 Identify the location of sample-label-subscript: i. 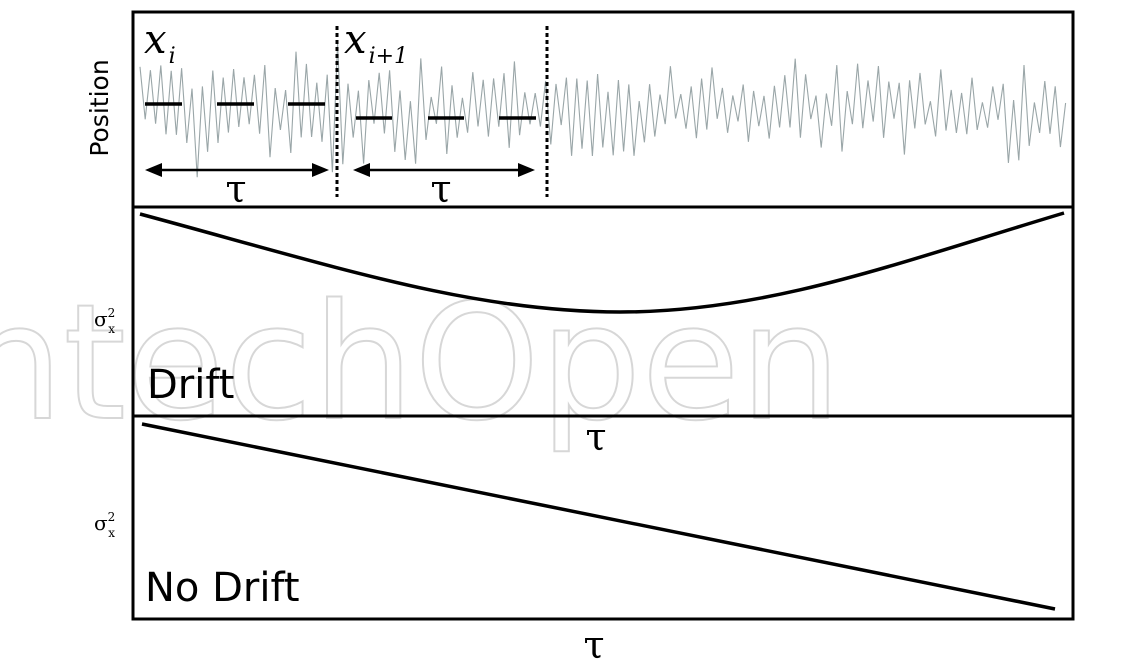
(172, 56).